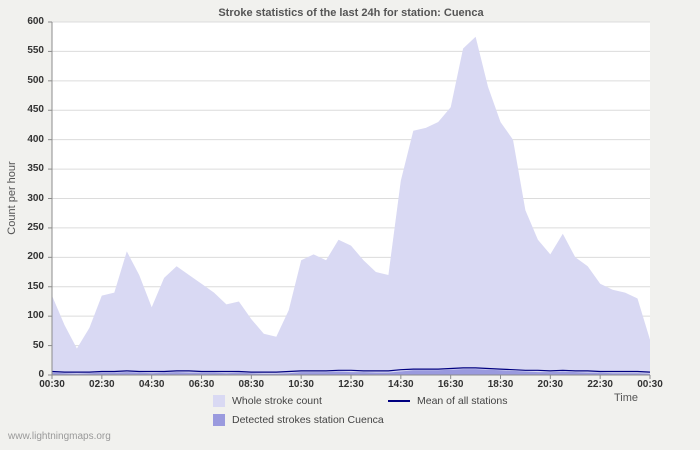 This screenshot has width=700, height=450. What do you see at coordinates (201, 384) in the screenshot?
I see `x-tick-label: 06:30` at bounding box center [201, 384].